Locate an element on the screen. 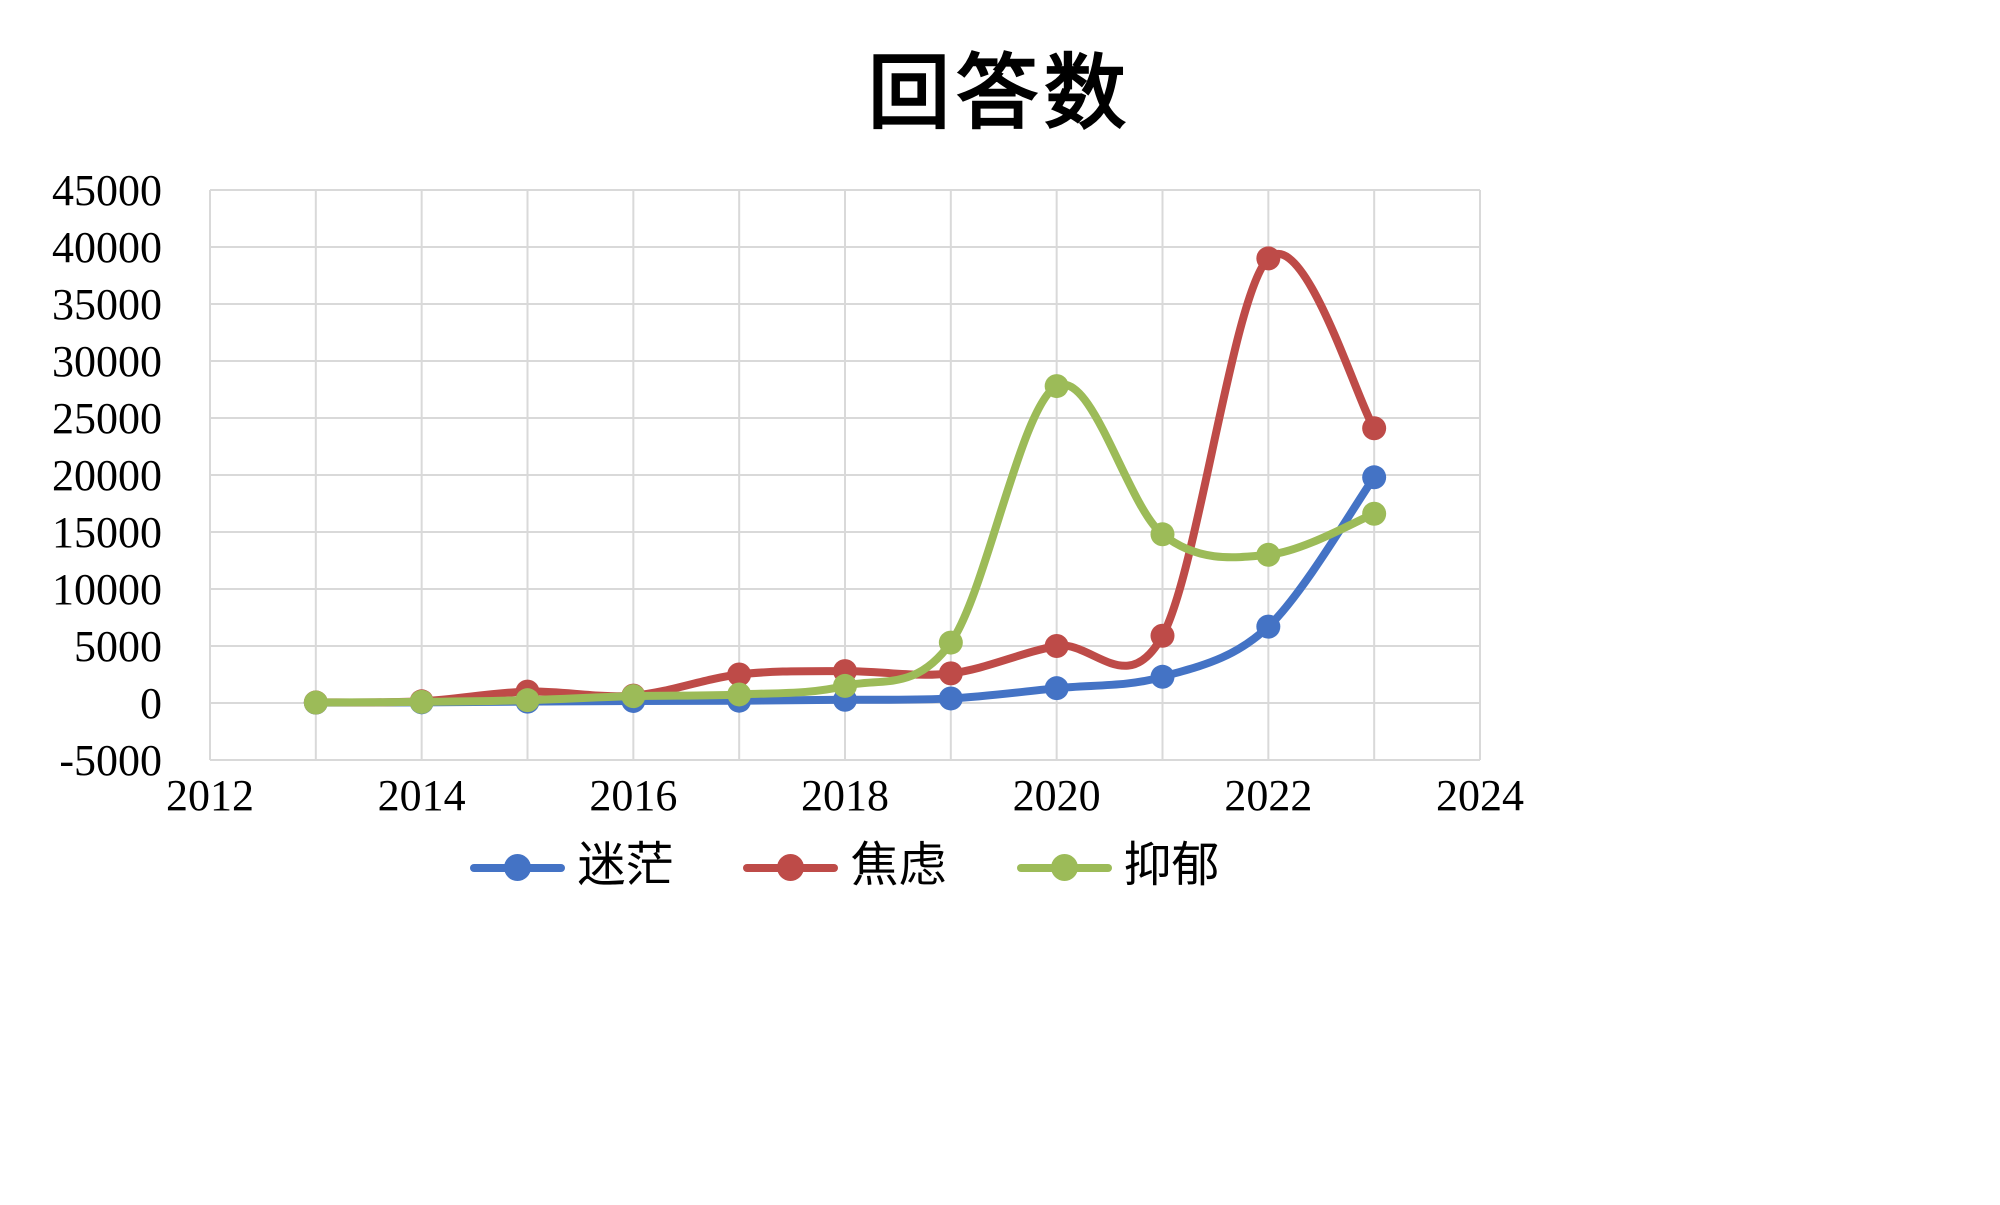 This screenshot has height=1205, width=2000. y-axis-tick-label: 30000 is located at coordinates (107, 361).